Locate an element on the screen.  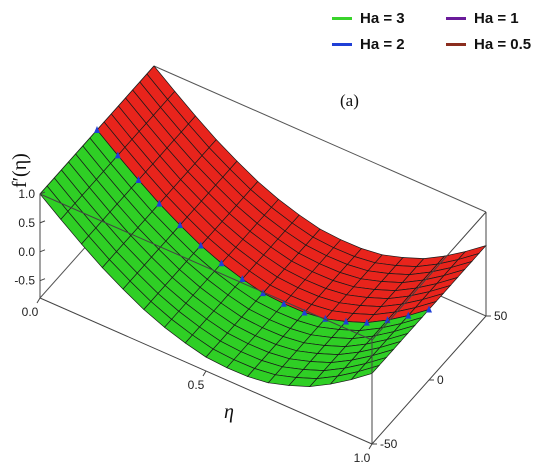
legend-item-ha-2: Ha = 2 is located at coordinates (368, 44).